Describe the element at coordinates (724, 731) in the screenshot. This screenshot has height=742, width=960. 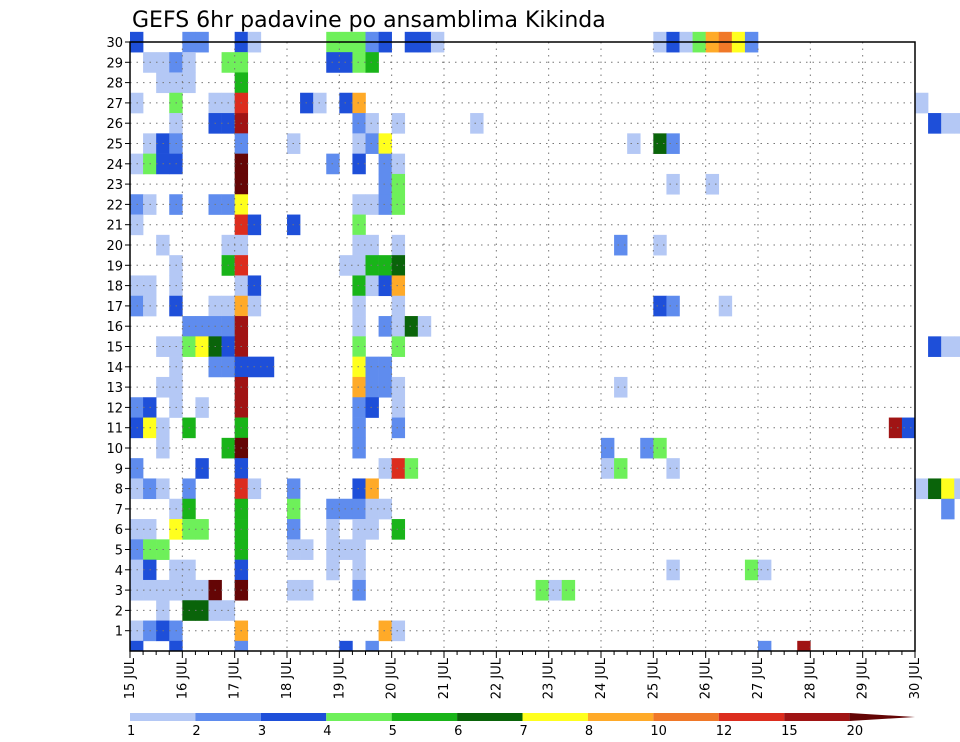
I see `colorbar-label: 12` at that location.